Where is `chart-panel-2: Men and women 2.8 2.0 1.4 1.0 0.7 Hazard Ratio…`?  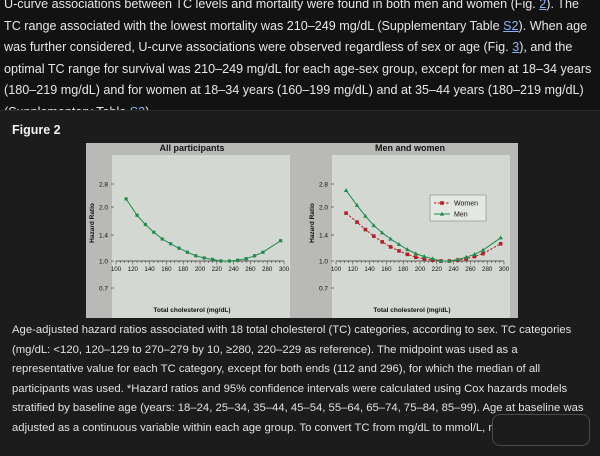
chart-panel-2: Men and women 2.8 2.0 1.4 1.0 0.7 Hazard Ratio… is located at coordinates (409, 233).